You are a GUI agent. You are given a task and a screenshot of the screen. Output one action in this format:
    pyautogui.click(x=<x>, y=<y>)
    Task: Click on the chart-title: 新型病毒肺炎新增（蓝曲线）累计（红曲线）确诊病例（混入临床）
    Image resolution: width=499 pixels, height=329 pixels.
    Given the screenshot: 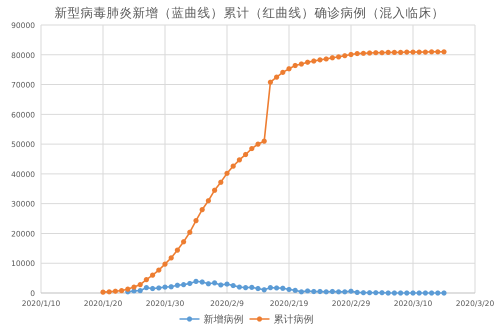 What is the action you would take?
    pyautogui.click(x=249, y=12)
    